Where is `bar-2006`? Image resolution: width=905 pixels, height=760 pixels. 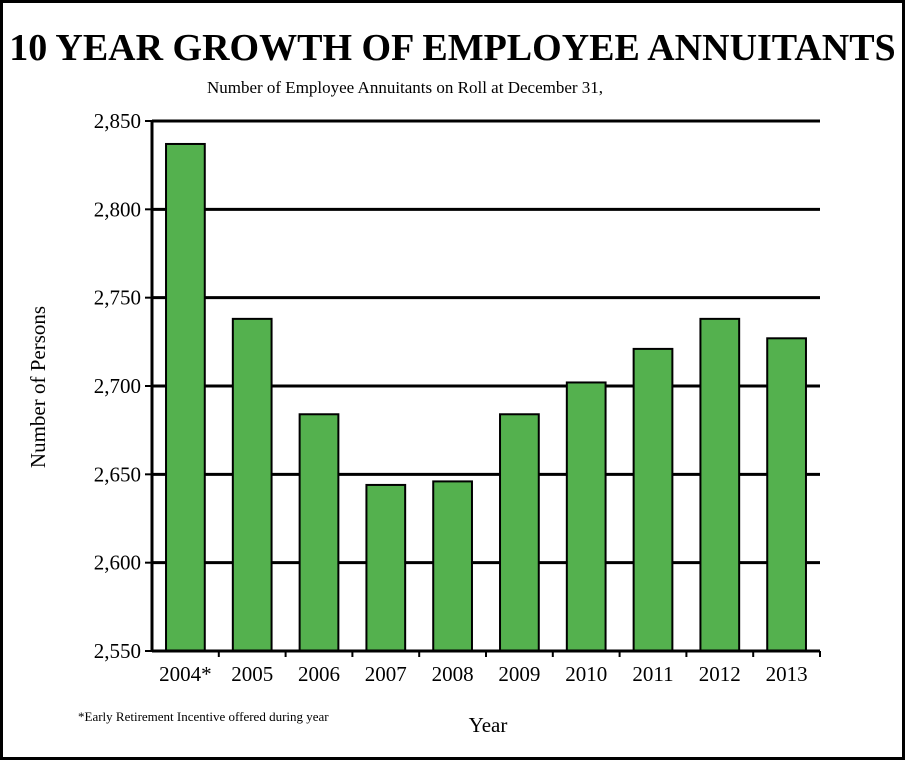
bar-2006 is located at coordinates (319, 532).